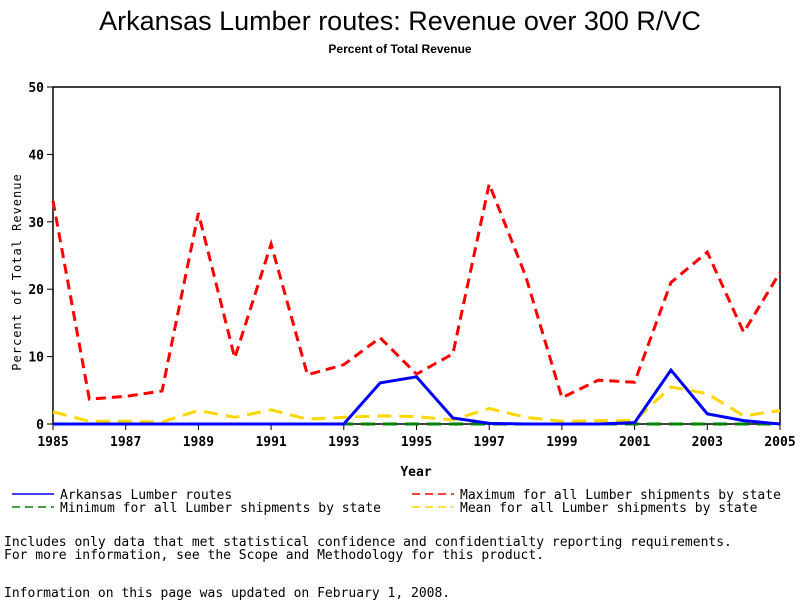 The image size is (800, 601). What do you see at coordinates (36, 88) in the screenshot?
I see `y-tick-label: 50` at bounding box center [36, 88].